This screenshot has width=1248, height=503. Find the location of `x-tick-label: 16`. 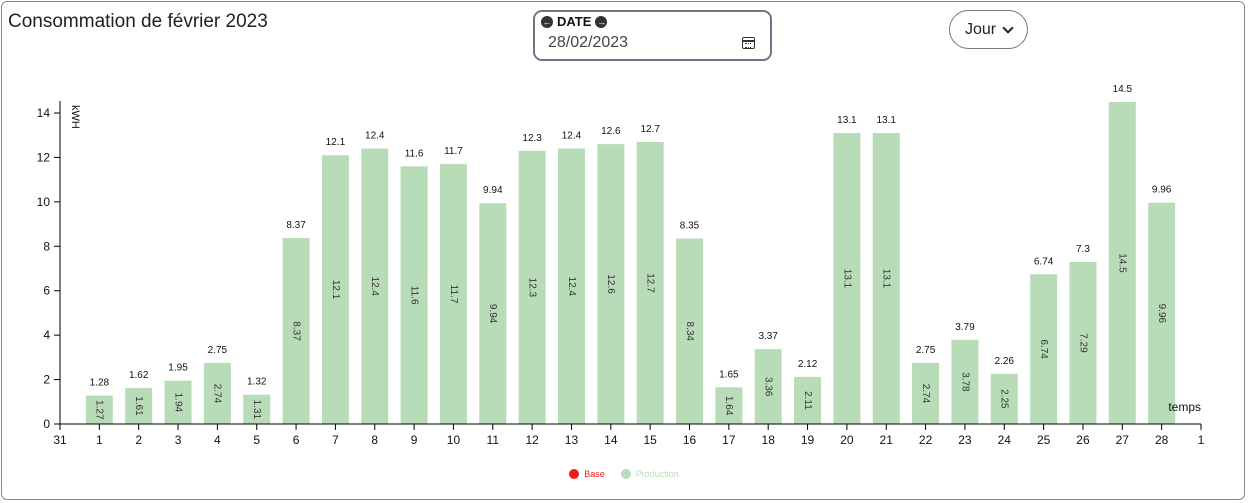

x-tick-label: 16 is located at coordinates (690, 440).